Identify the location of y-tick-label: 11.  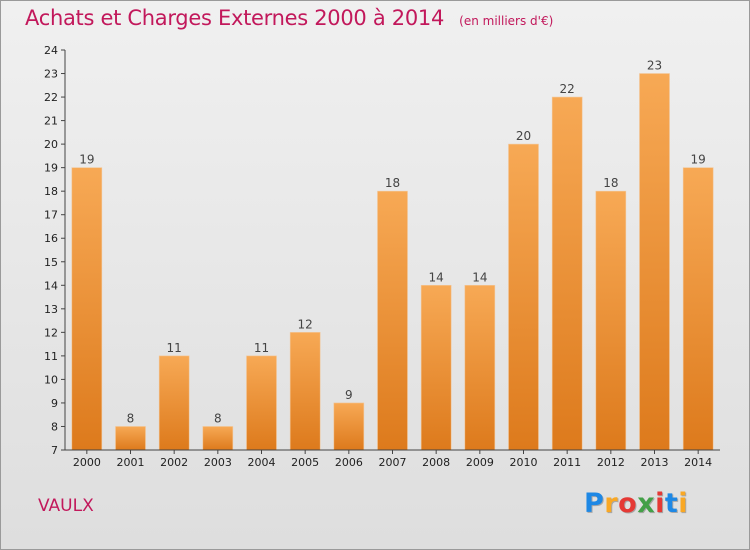
(51, 356).